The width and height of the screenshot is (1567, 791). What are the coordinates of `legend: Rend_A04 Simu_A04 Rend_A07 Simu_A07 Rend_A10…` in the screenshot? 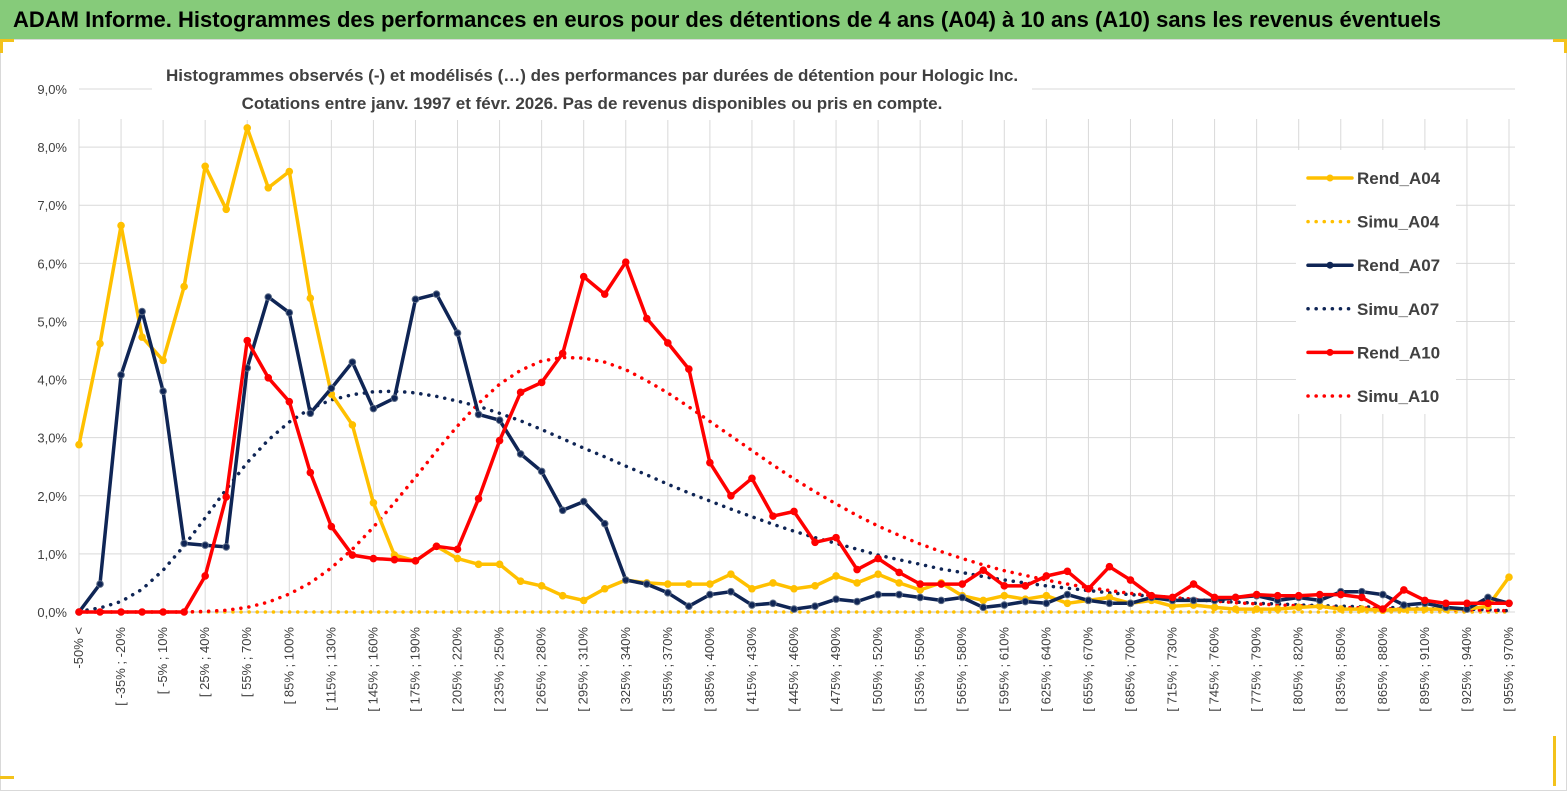 It's located at (1376, 282).